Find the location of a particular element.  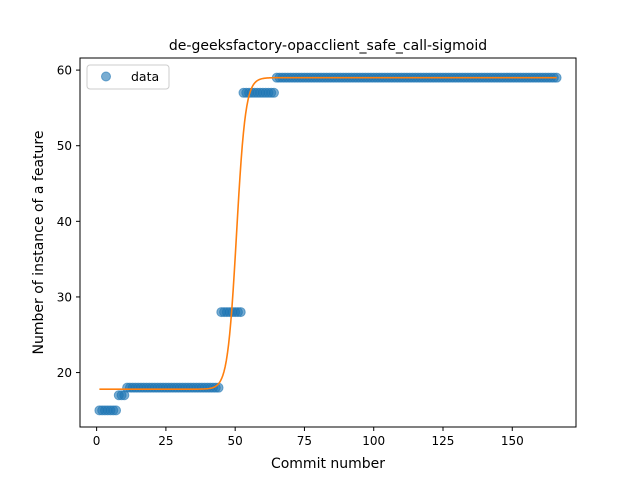

y-tick-label: 60 is located at coordinates (64, 71).